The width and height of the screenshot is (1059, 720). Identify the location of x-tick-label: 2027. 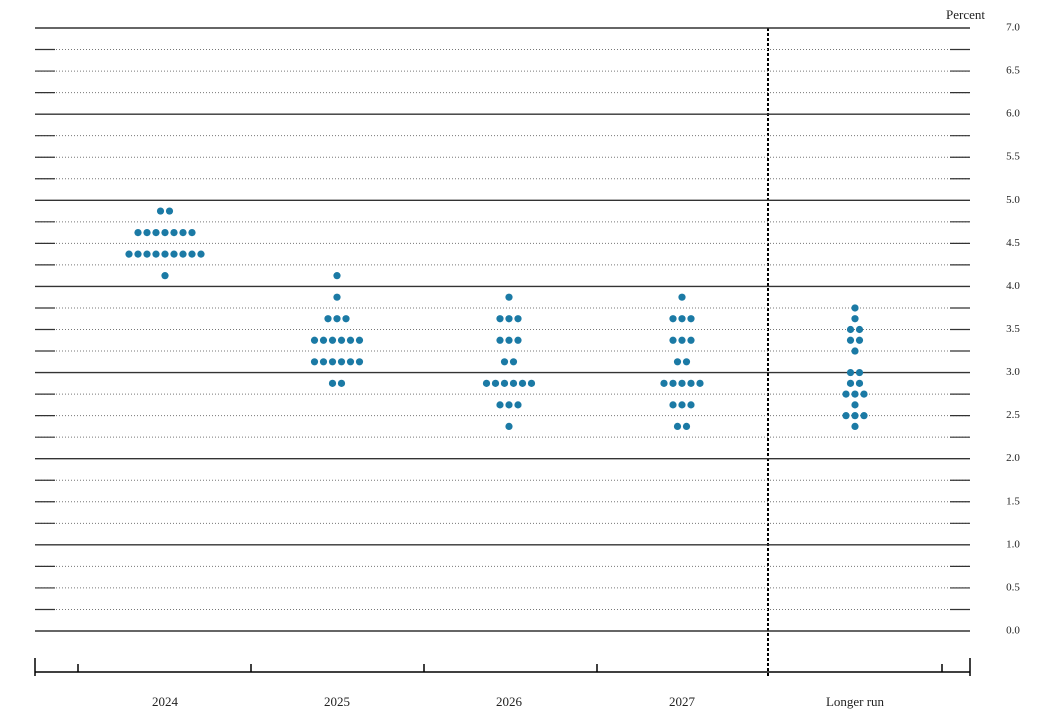
(682, 701).